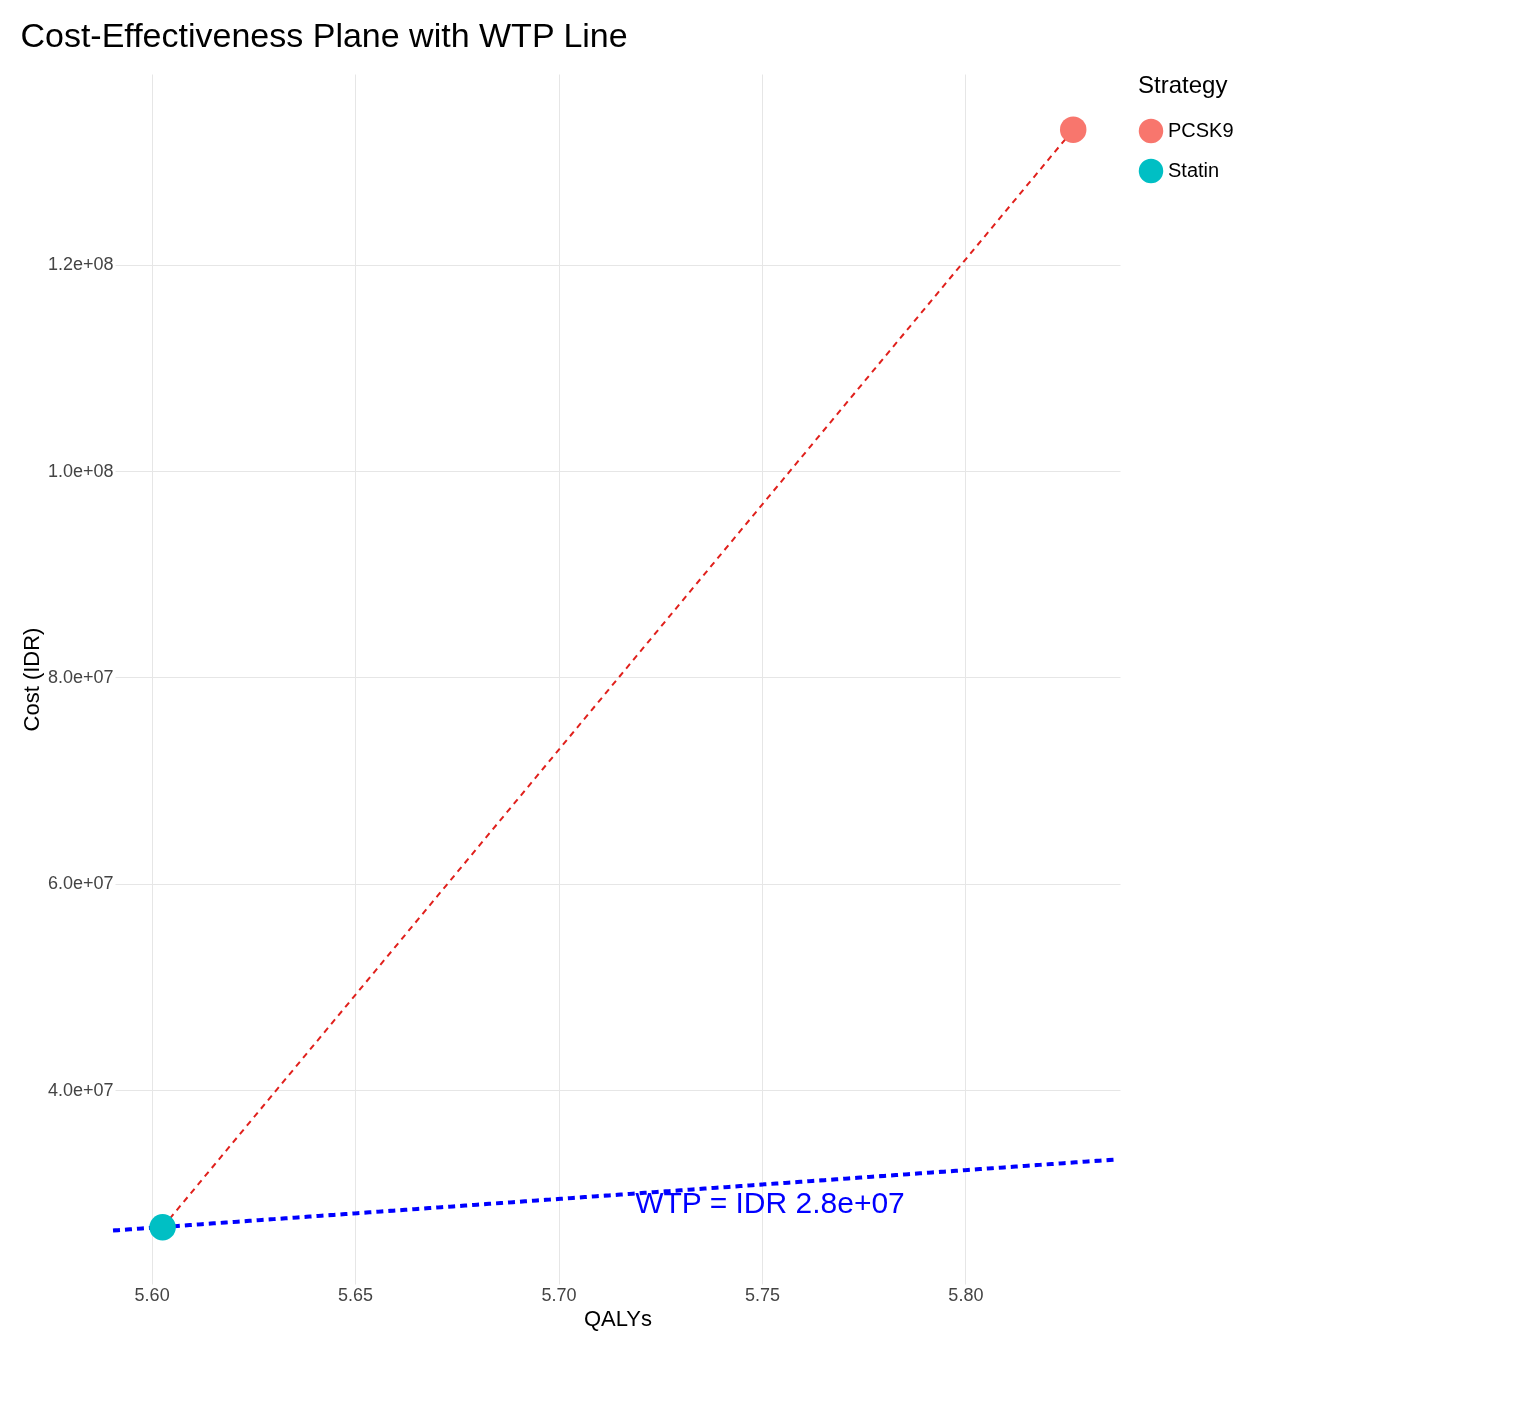  What do you see at coordinates (1201, 130) in the screenshot?
I see `legend-label: PCSK9` at bounding box center [1201, 130].